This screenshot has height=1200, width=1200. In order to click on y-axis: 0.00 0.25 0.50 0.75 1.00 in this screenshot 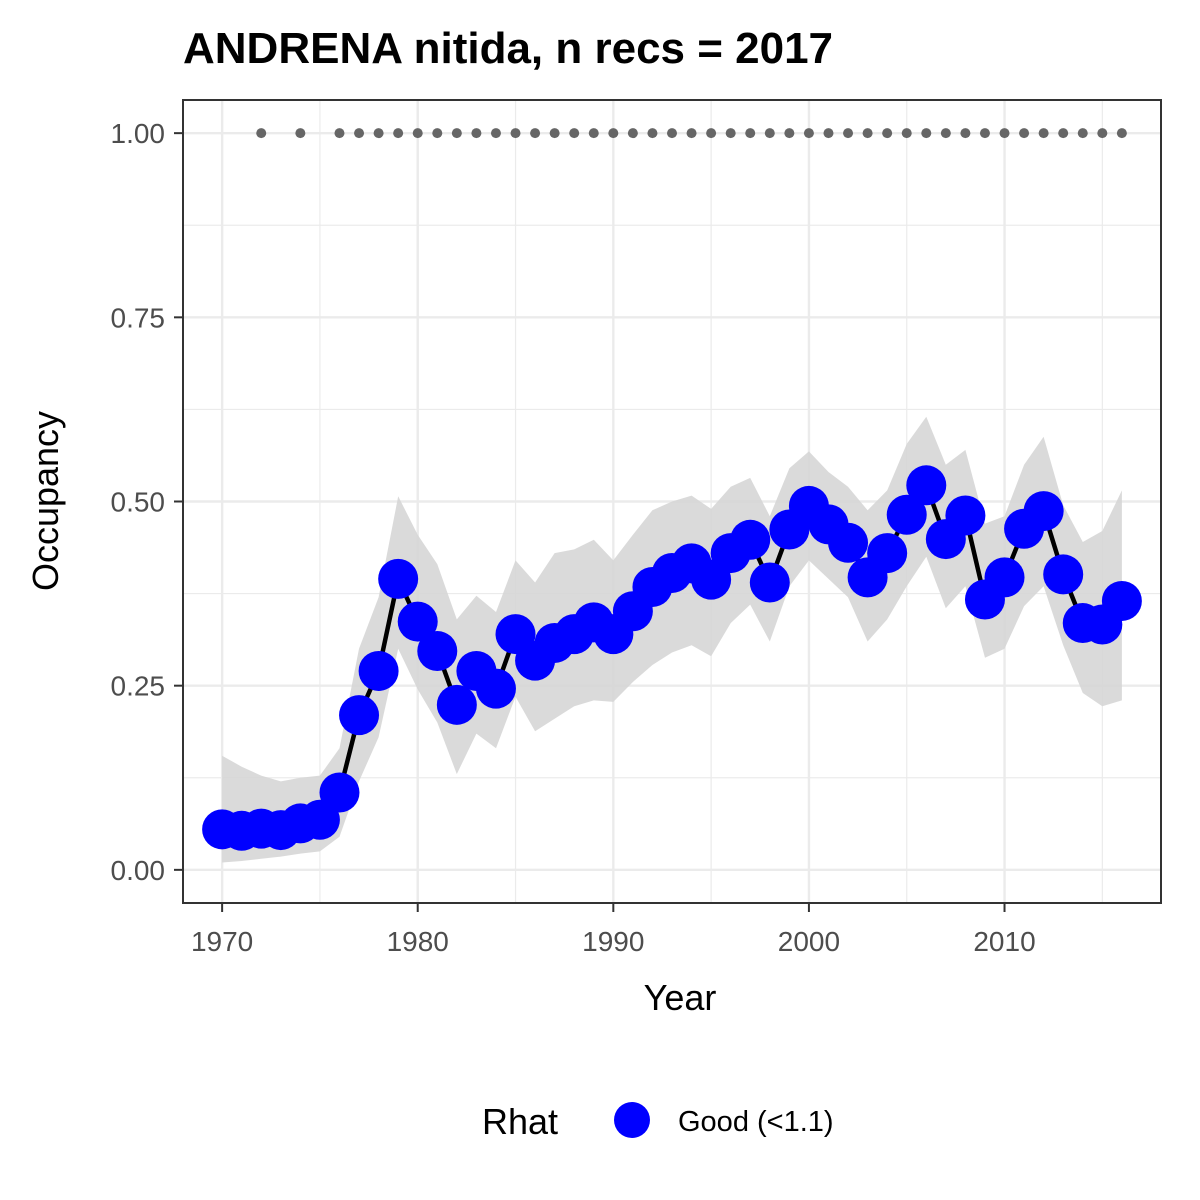, I will do `click(147, 502)`.